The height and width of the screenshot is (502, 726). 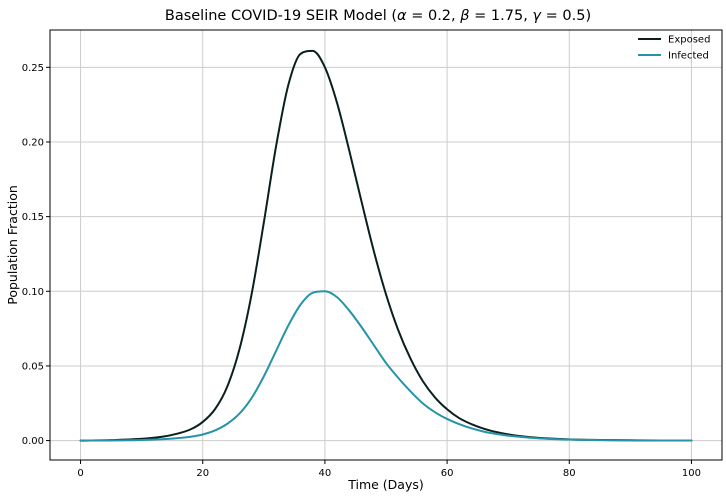 What do you see at coordinates (33, 68) in the screenshot?
I see `y-tick-label: 0.25` at bounding box center [33, 68].